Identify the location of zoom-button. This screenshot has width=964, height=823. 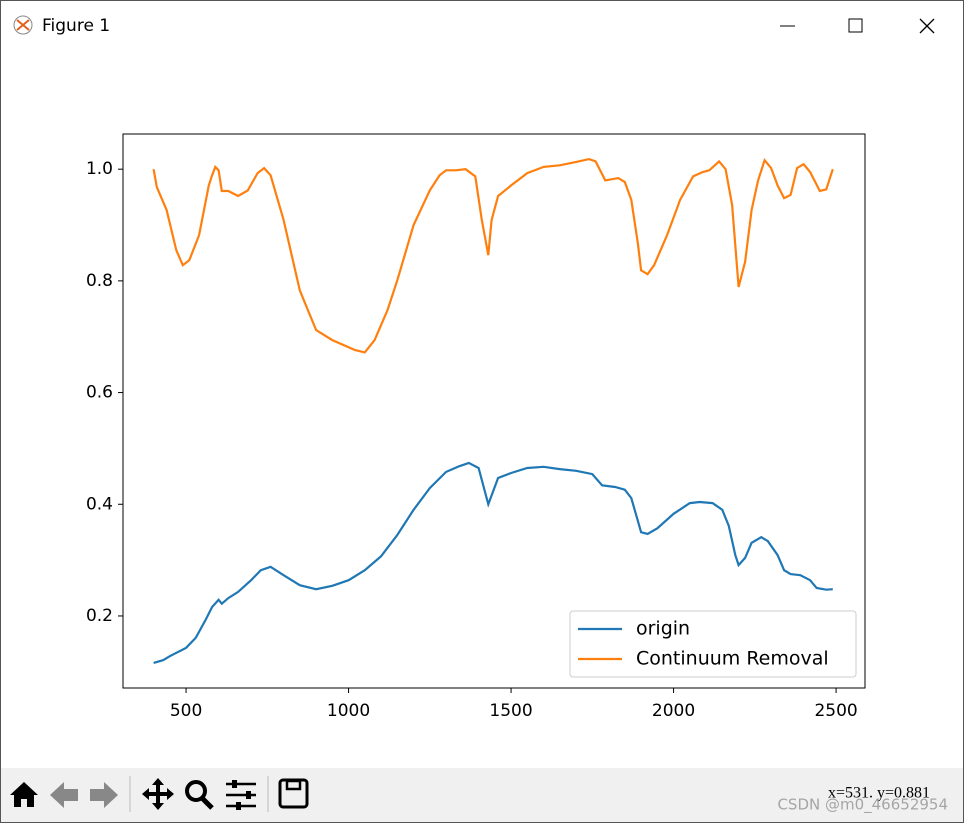
(196, 791).